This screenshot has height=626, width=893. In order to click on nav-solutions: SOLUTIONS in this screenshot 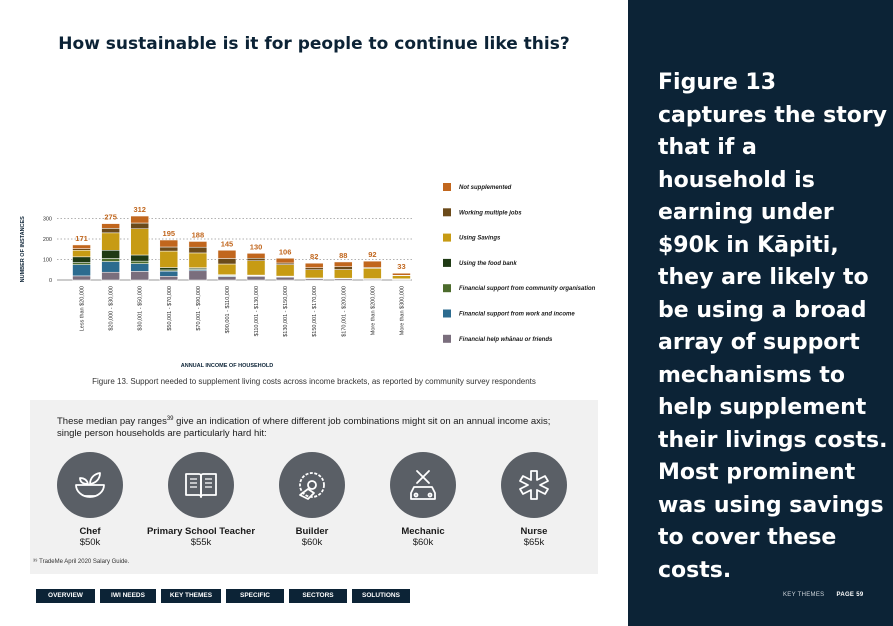, I will do `click(381, 596)`.